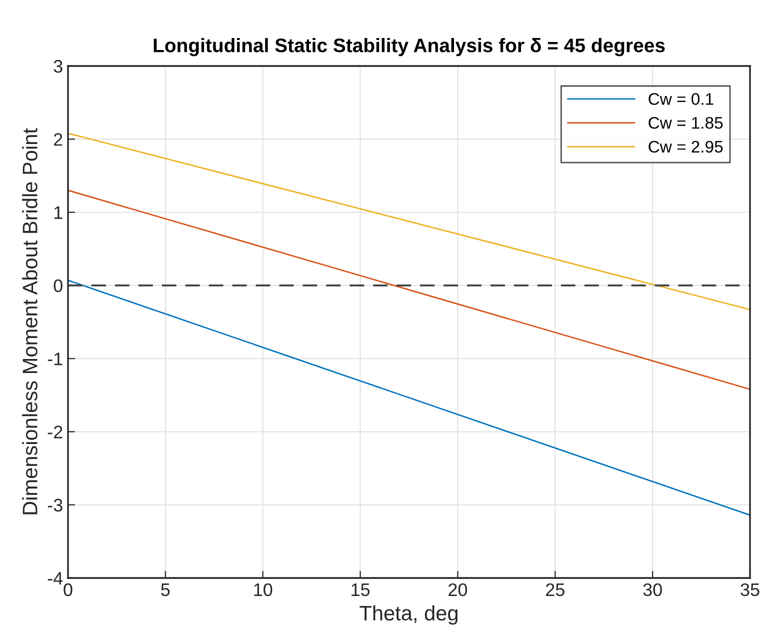 The width and height of the screenshot is (763, 644). What do you see at coordinates (58, 66) in the screenshot?
I see `y-tick-label: 3` at bounding box center [58, 66].